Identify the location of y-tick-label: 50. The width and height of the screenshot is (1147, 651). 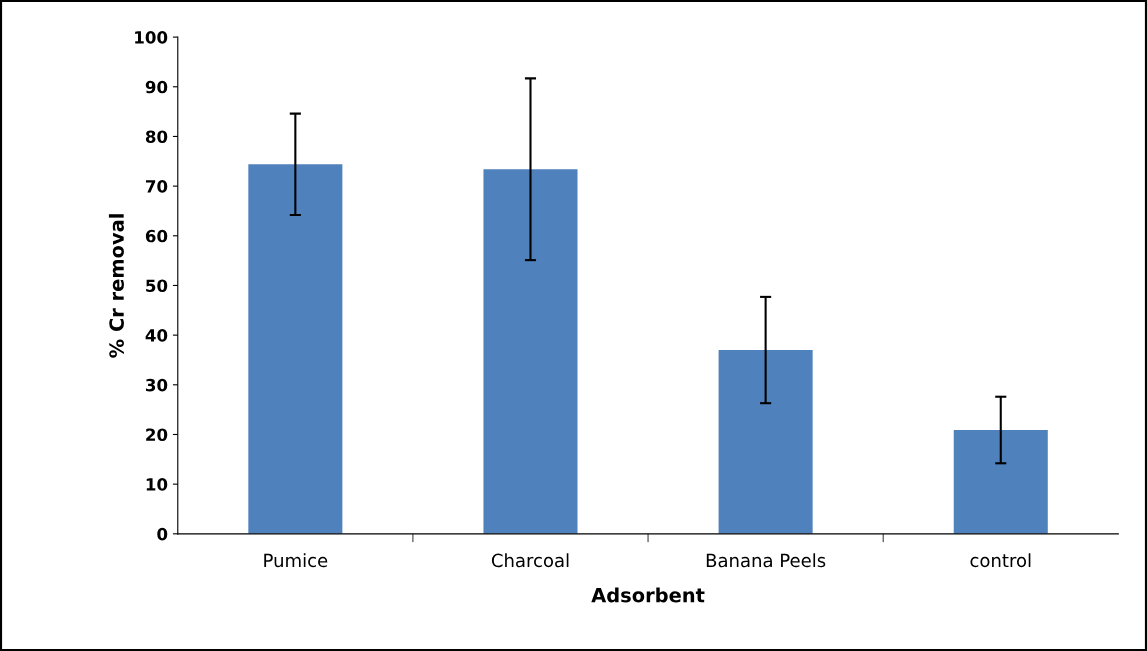
(157, 286).